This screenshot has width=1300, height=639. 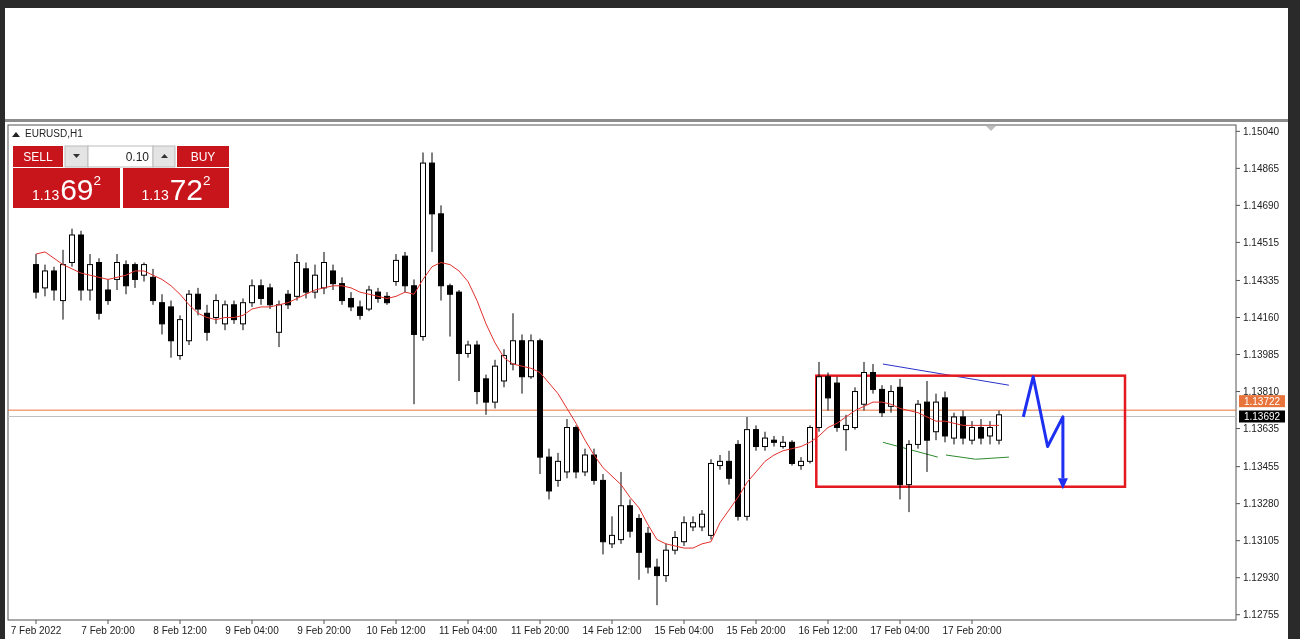 What do you see at coordinates (36, 630) in the screenshot?
I see `x-tick-label: 7 Feb 2022` at bounding box center [36, 630].